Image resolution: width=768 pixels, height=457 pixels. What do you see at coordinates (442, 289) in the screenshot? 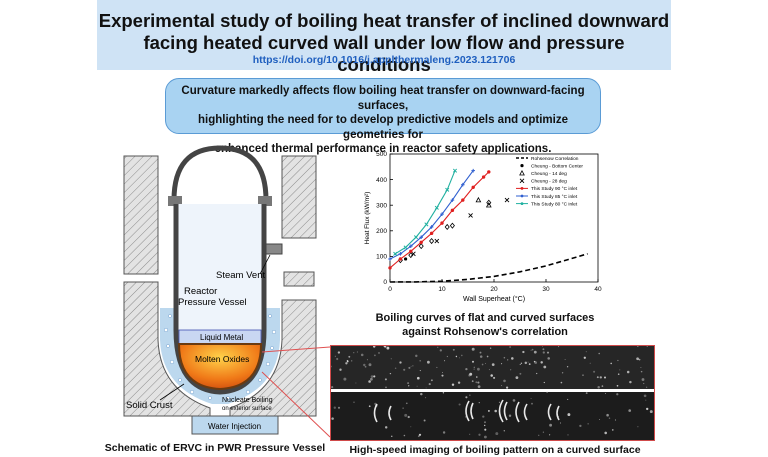
I see `x-tick-label: 10` at bounding box center [442, 289].